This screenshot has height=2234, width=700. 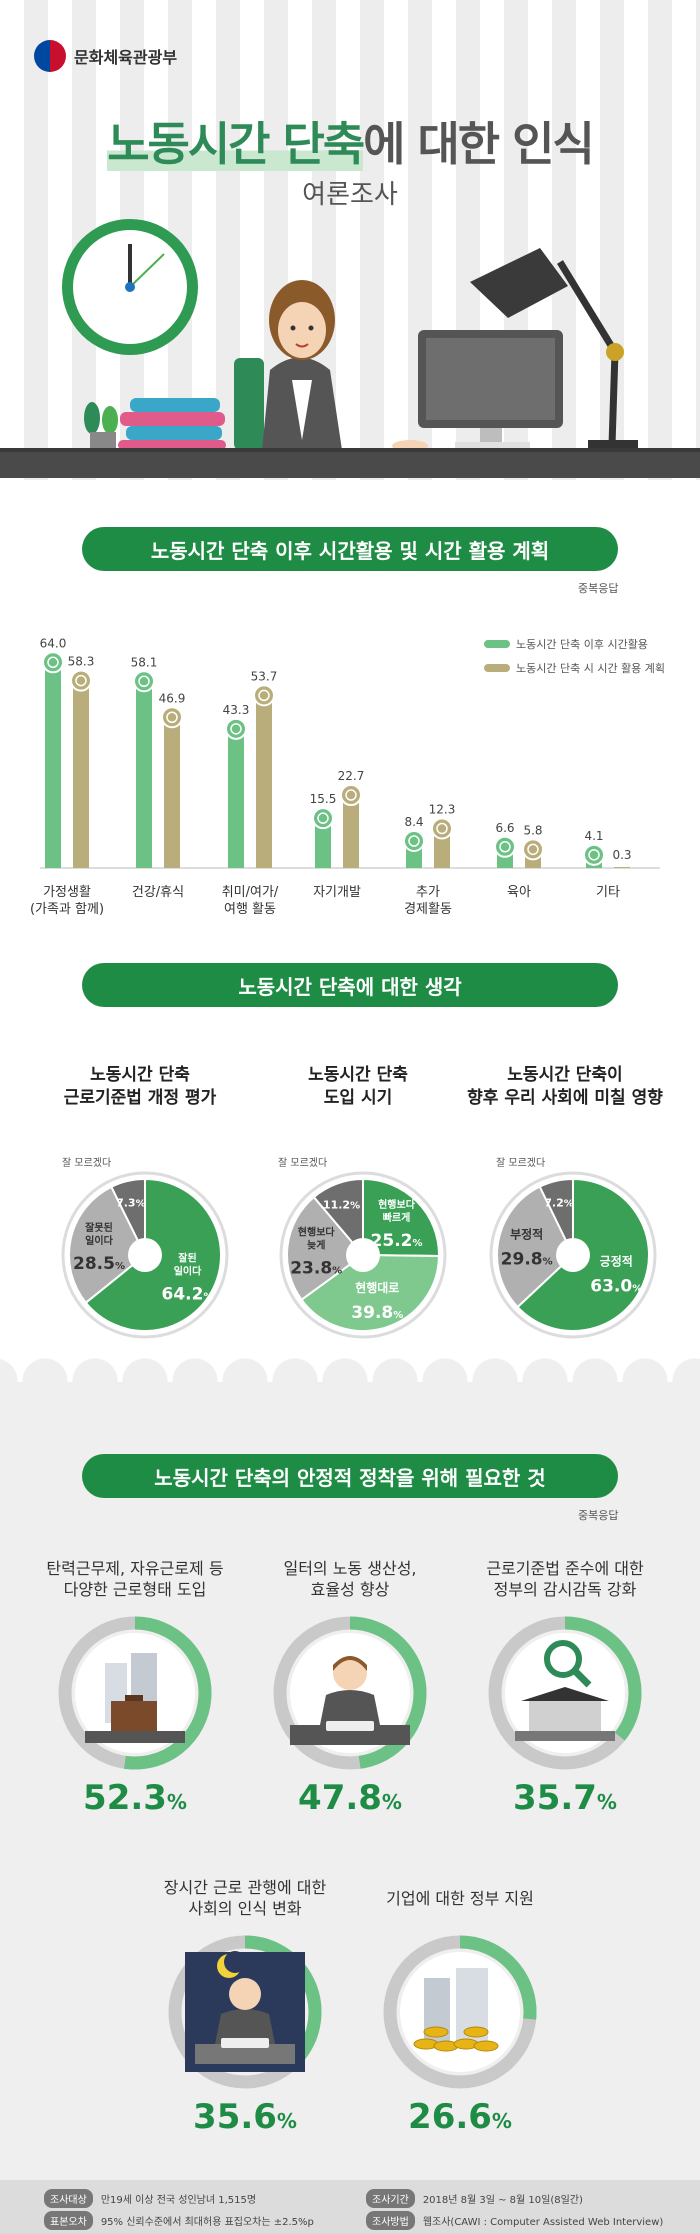 I want to click on footer-period-text: 2018년 8월 3일 ~ 8월 10일(8일간), so click(x=502, y=2200).